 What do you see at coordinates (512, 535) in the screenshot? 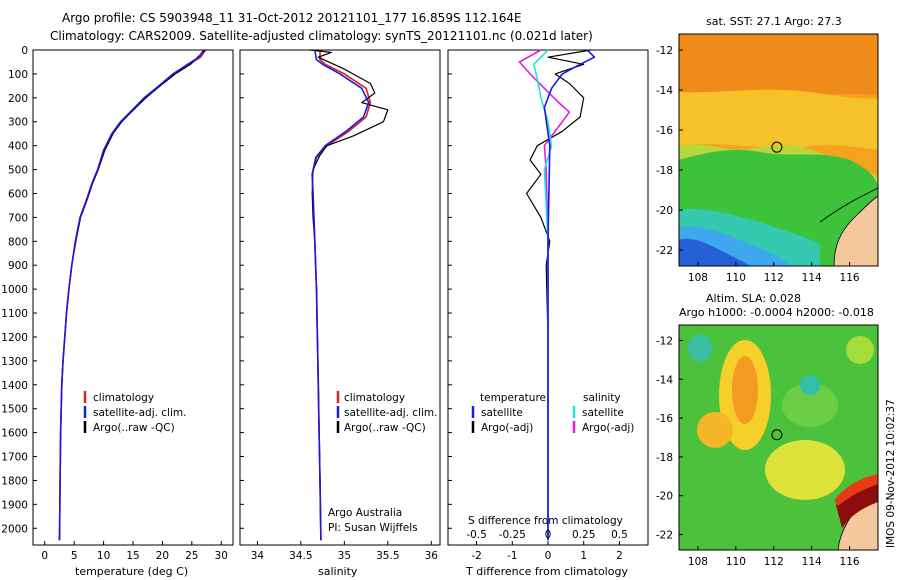
I see `s-tick-label: -0.25` at bounding box center [512, 535].